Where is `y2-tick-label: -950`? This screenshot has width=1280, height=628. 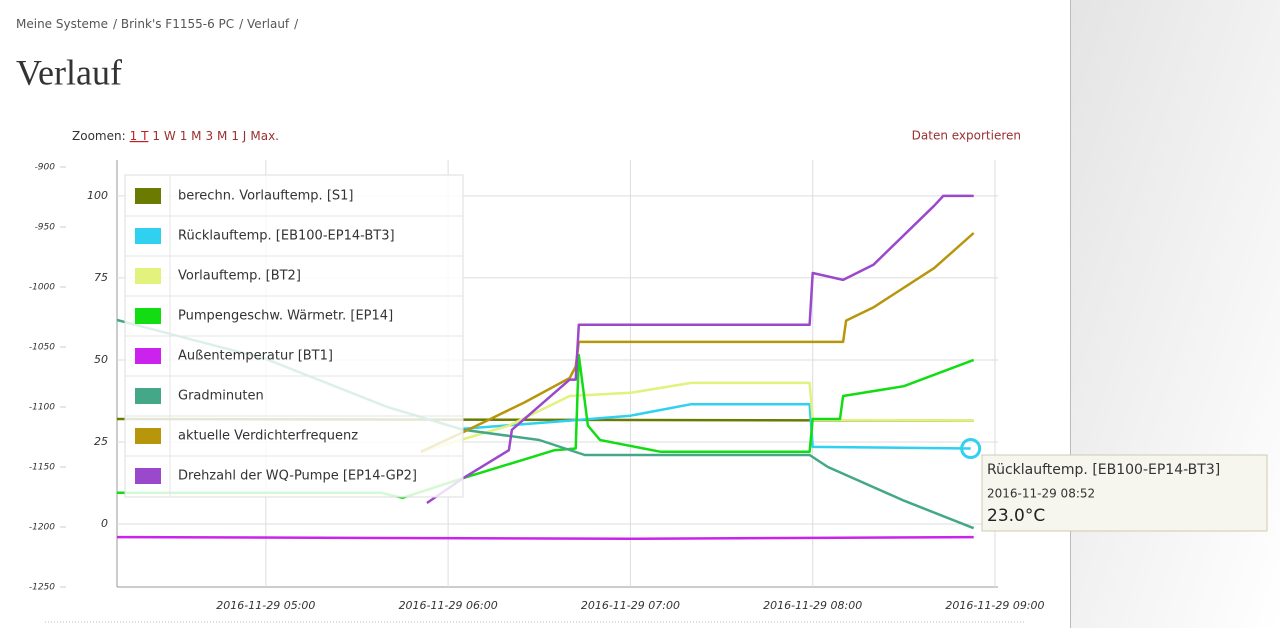 y2-tick-label: -950 is located at coordinates (45, 228).